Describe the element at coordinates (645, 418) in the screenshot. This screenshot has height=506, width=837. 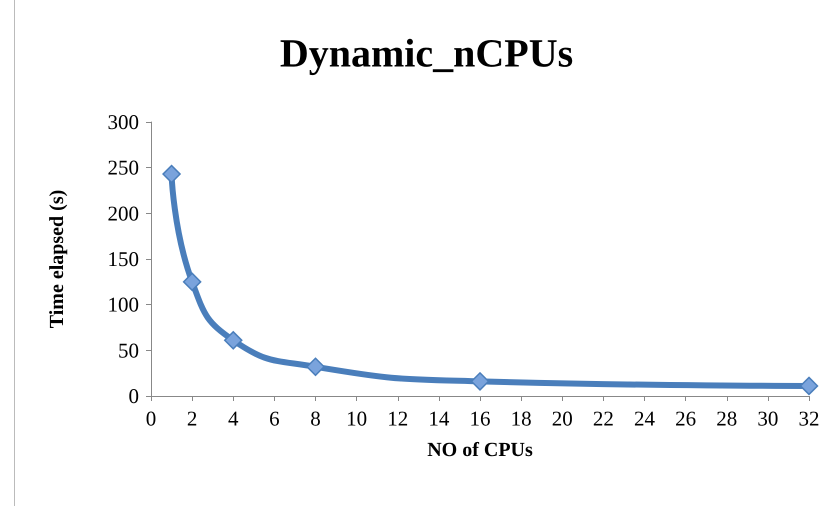
I see `x-tick-label: 24` at that location.